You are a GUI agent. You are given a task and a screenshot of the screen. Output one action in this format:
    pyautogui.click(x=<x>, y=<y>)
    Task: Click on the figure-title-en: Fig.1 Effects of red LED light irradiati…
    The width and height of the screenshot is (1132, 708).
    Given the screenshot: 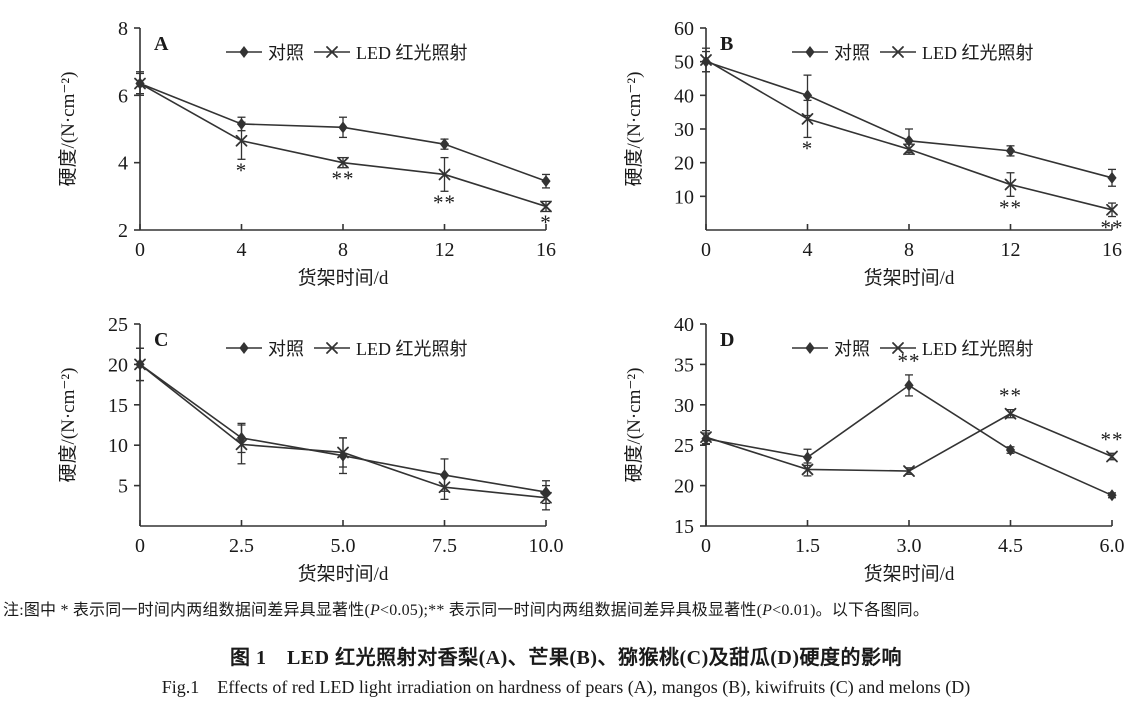 What is the action you would take?
    pyautogui.click(x=566, y=687)
    